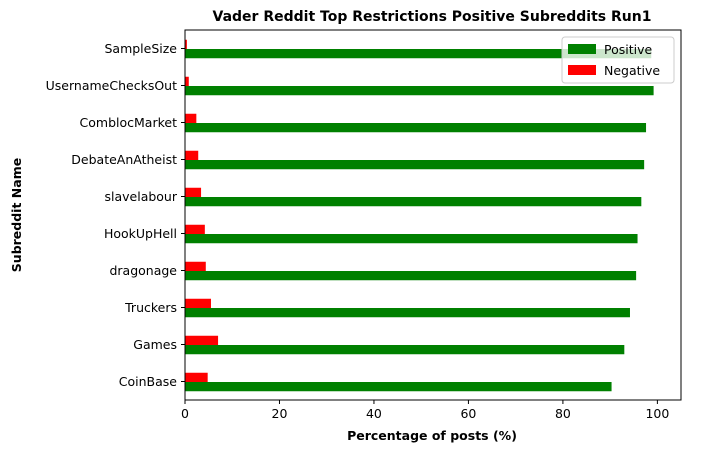 This screenshot has width=703, height=453. I want to click on y-tick-label: SampleSize, so click(140, 48).